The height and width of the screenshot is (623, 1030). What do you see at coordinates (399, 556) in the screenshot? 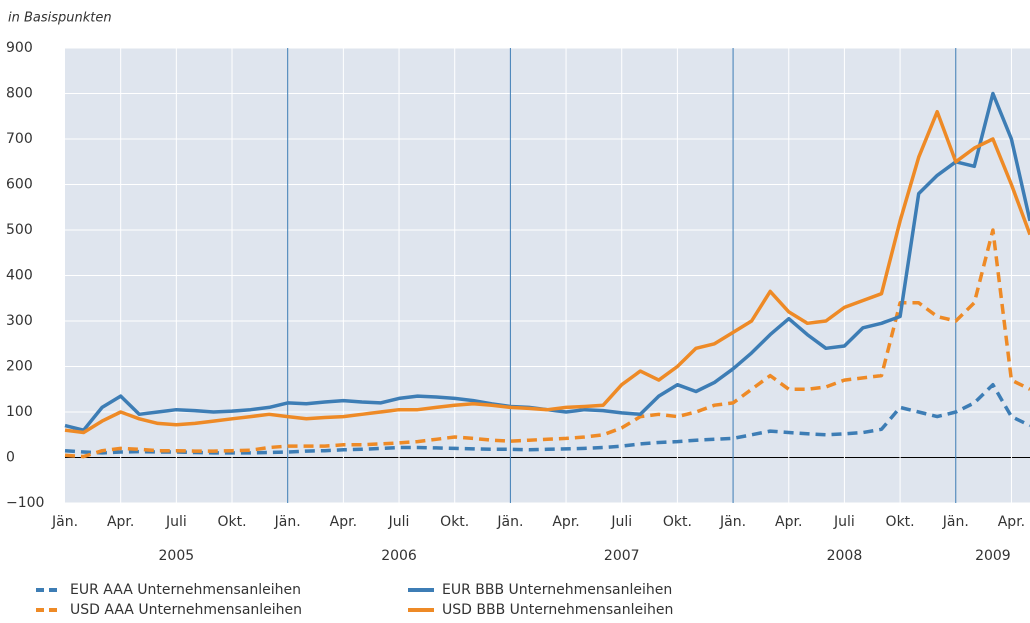
I see `year-label: 2006` at bounding box center [399, 556].